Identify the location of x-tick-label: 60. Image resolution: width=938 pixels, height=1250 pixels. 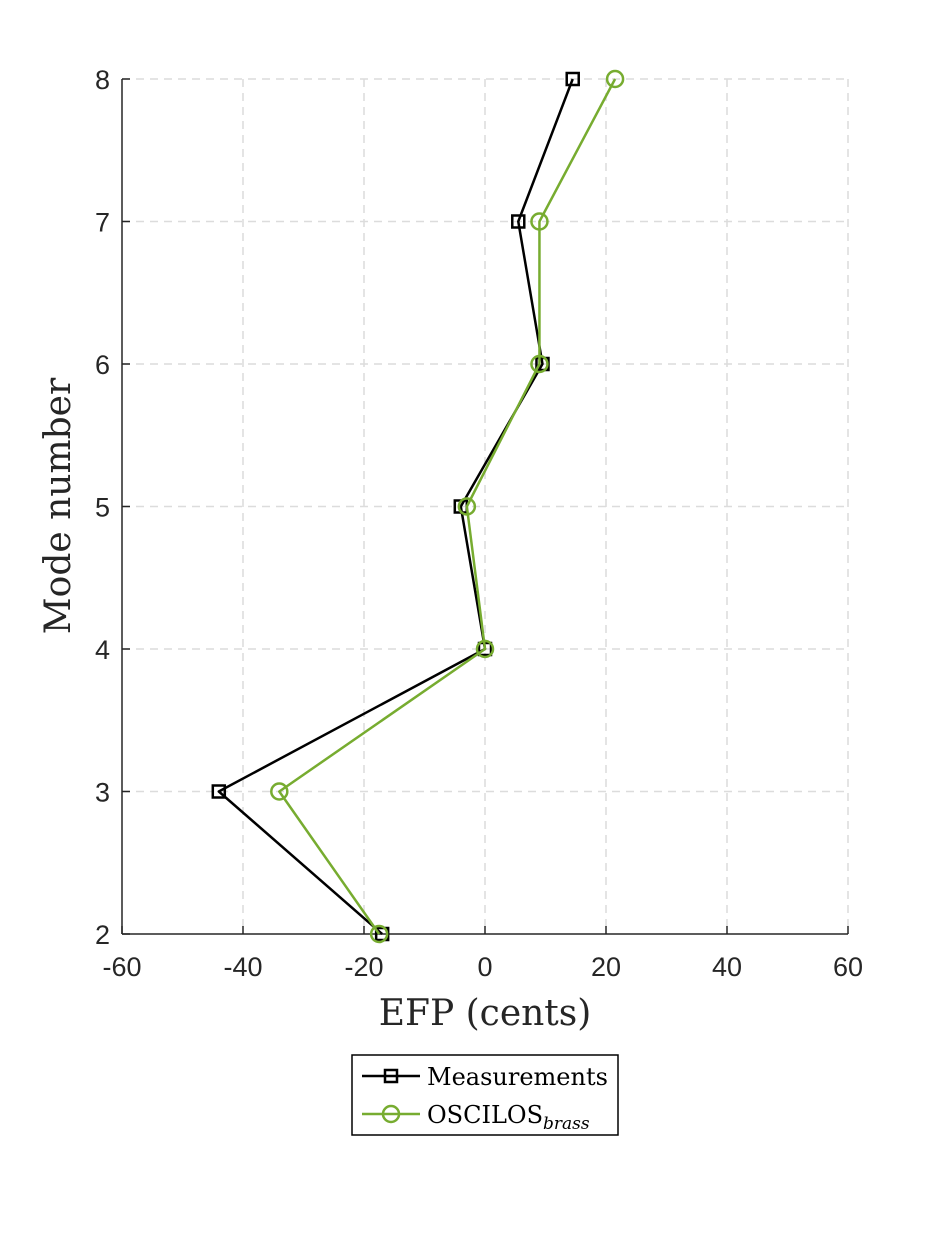
(848, 967).